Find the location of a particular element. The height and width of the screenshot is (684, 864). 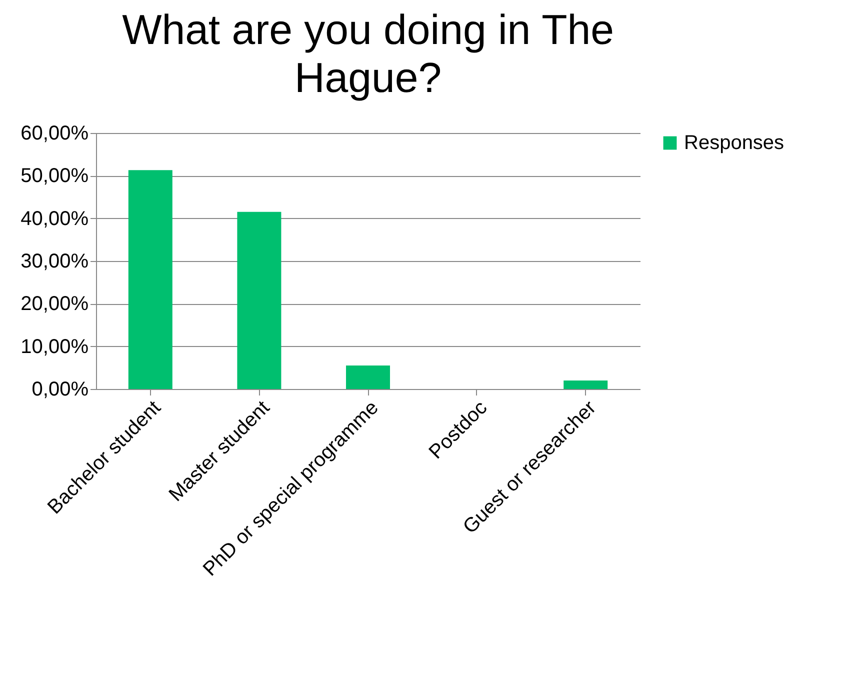

y-tick-label: 0,00% is located at coordinates (60, 389).